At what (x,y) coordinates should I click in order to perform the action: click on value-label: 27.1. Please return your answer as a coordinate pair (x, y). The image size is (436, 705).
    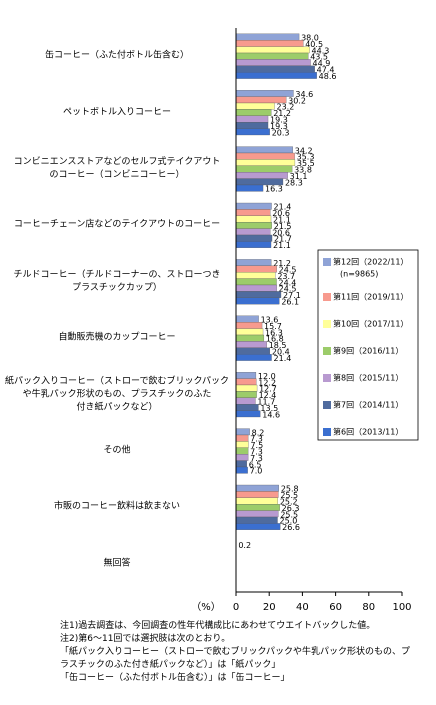
    Looking at the image, I should click on (292, 295).